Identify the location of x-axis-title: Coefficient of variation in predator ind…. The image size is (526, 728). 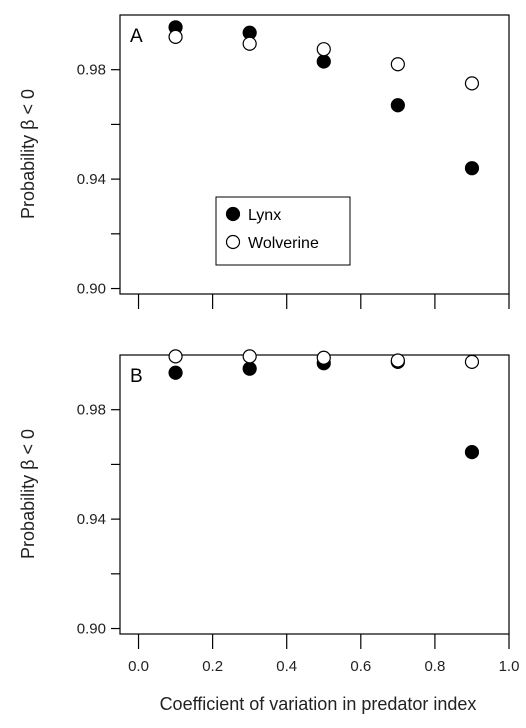
(318, 704).